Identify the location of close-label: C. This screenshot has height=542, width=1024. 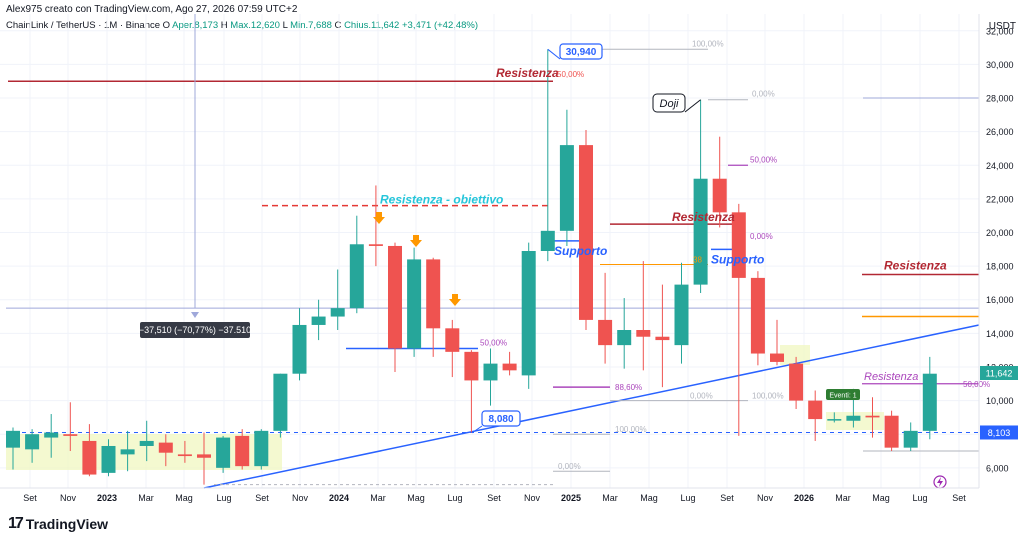
(338, 25).